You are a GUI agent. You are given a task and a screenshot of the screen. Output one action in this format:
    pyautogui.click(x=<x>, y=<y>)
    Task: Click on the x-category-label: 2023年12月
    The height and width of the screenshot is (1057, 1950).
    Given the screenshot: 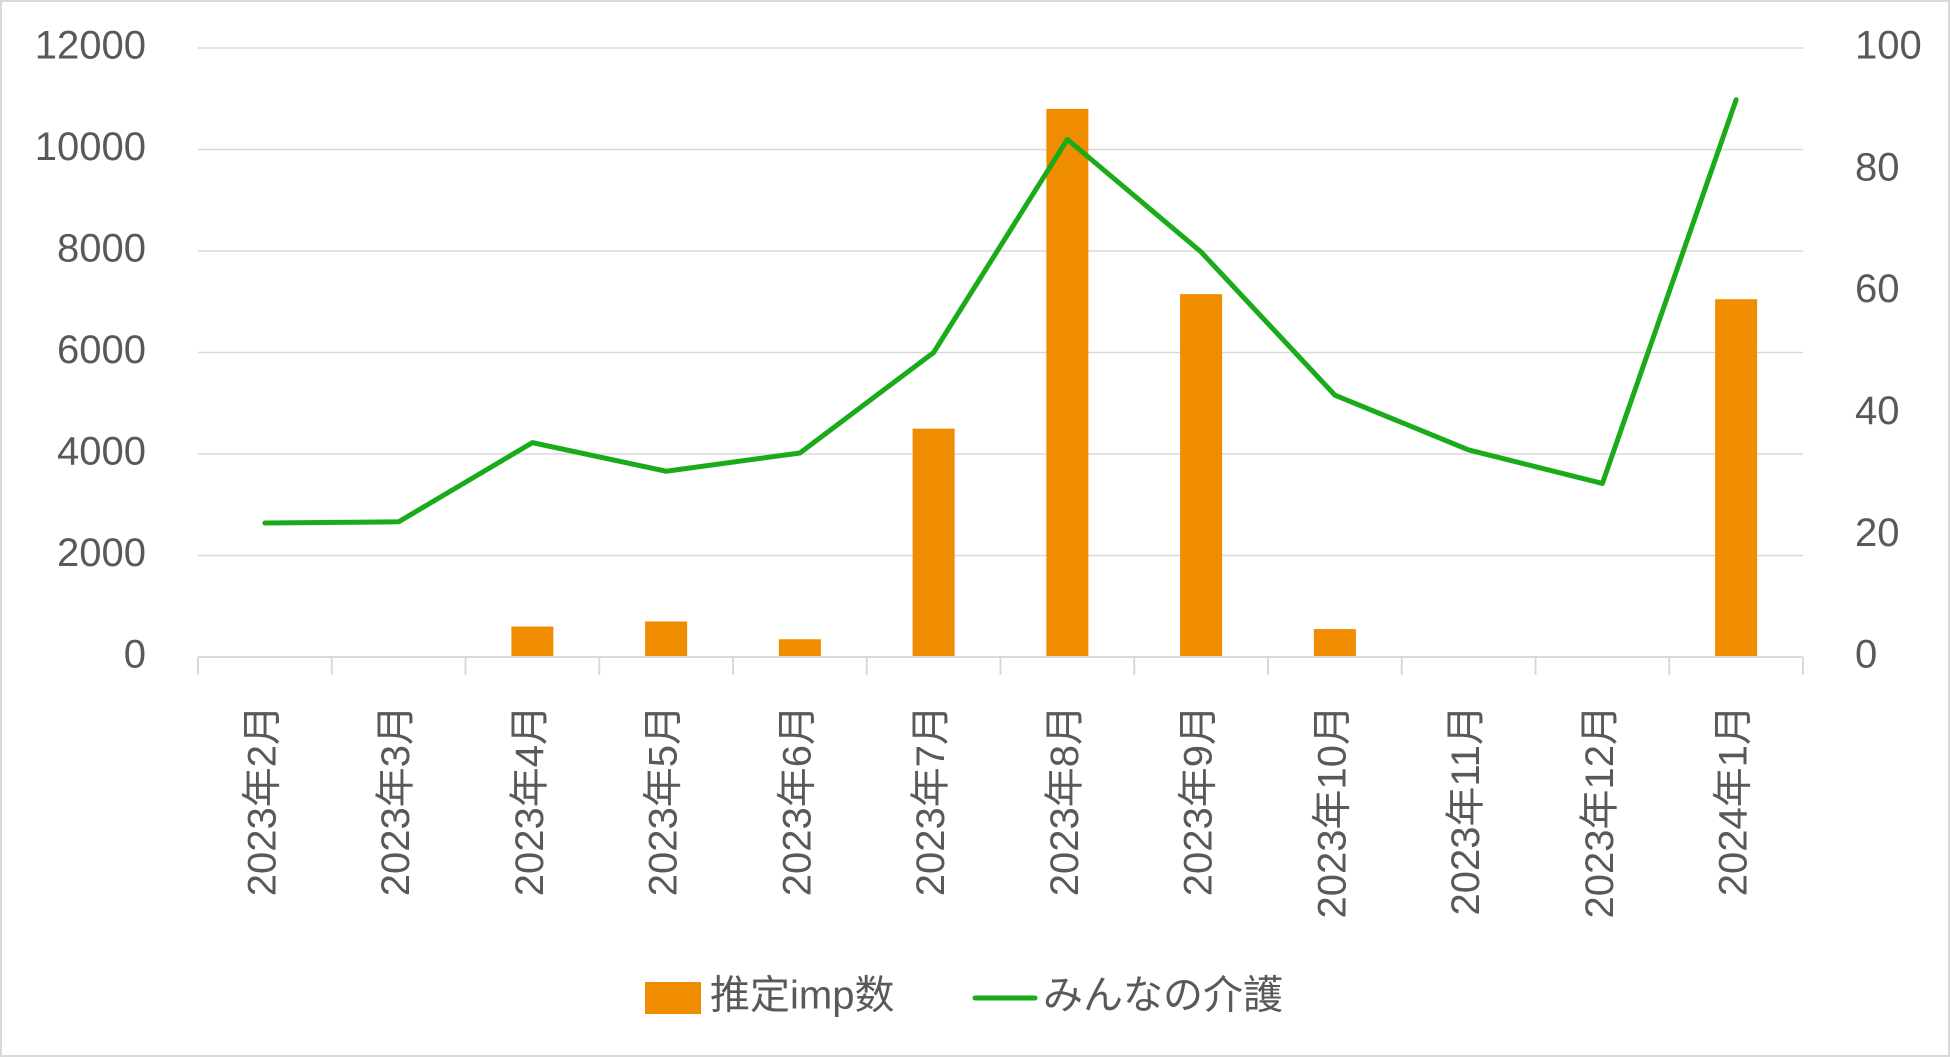 What is the action you would take?
    pyautogui.click(x=1600, y=811)
    